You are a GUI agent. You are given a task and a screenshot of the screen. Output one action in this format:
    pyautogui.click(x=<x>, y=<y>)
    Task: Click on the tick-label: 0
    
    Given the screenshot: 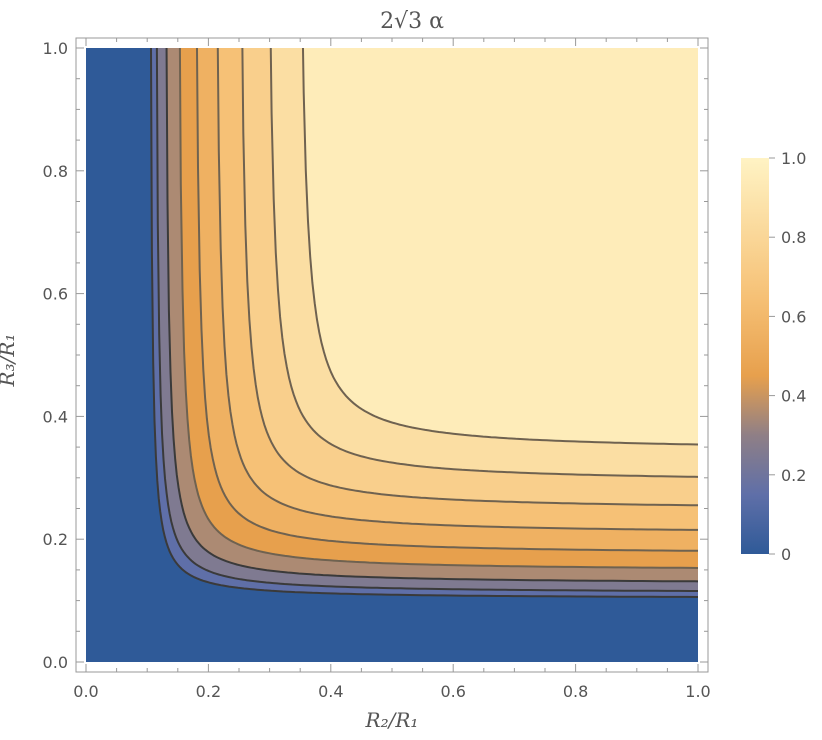 What is the action you would take?
    pyautogui.click(x=786, y=554)
    